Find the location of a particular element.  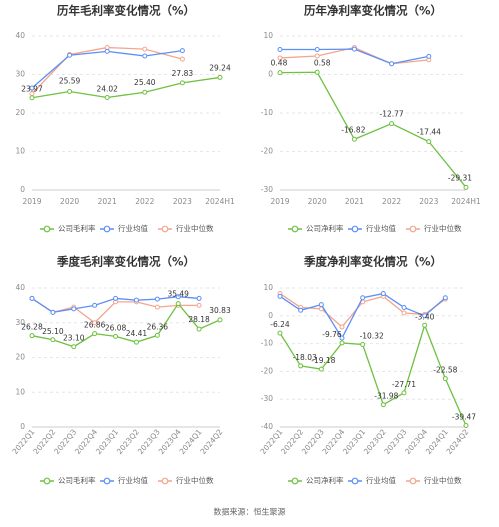

x-tick-label: 2022 is located at coordinates (144, 201).